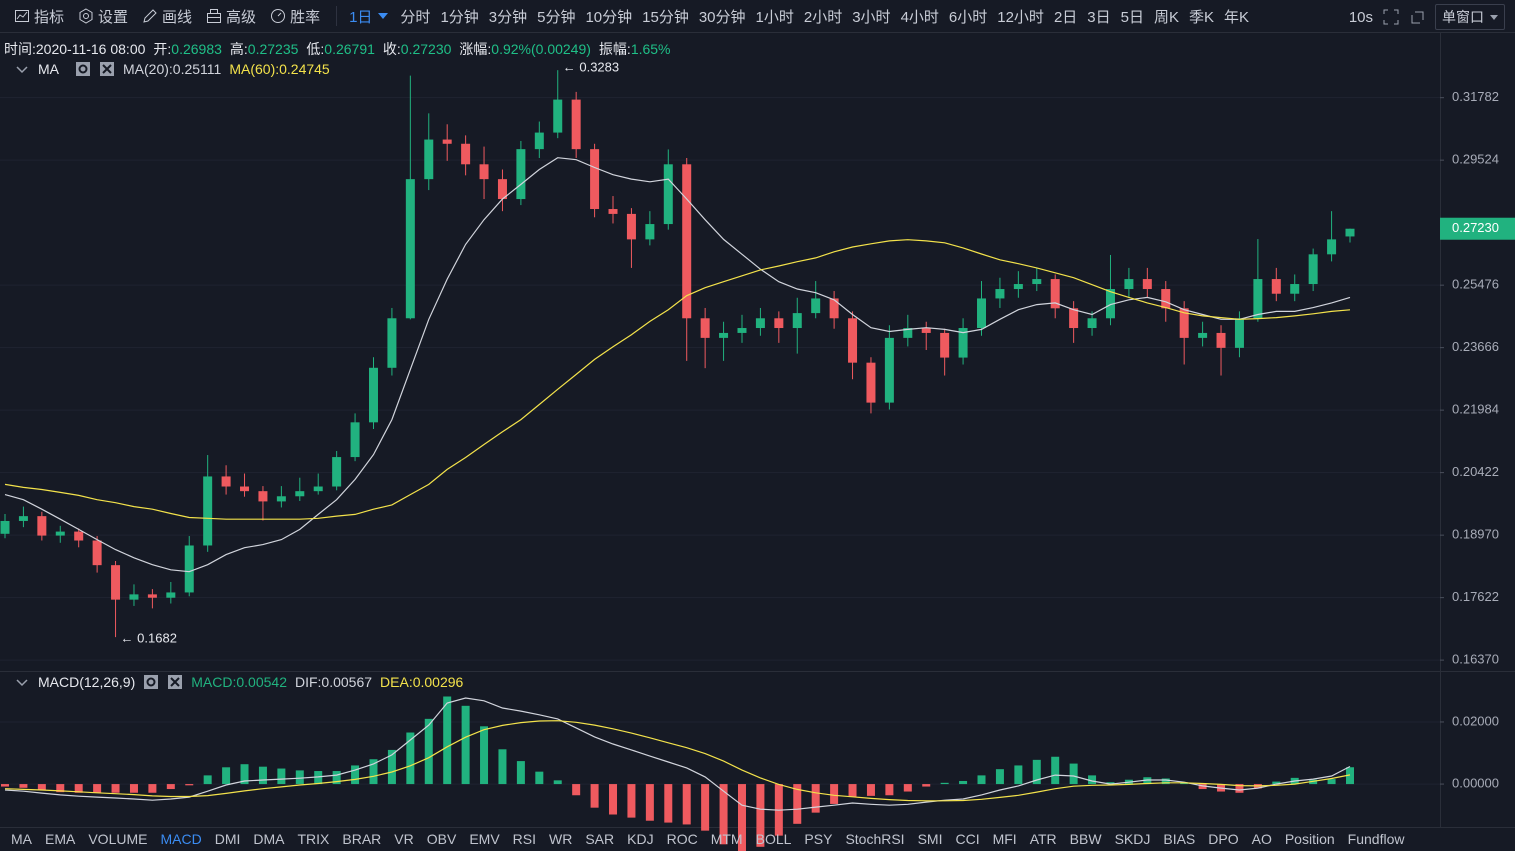 The image size is (1515, 851). I want to click on indicator-tab: ATR, so click(1043, 839).